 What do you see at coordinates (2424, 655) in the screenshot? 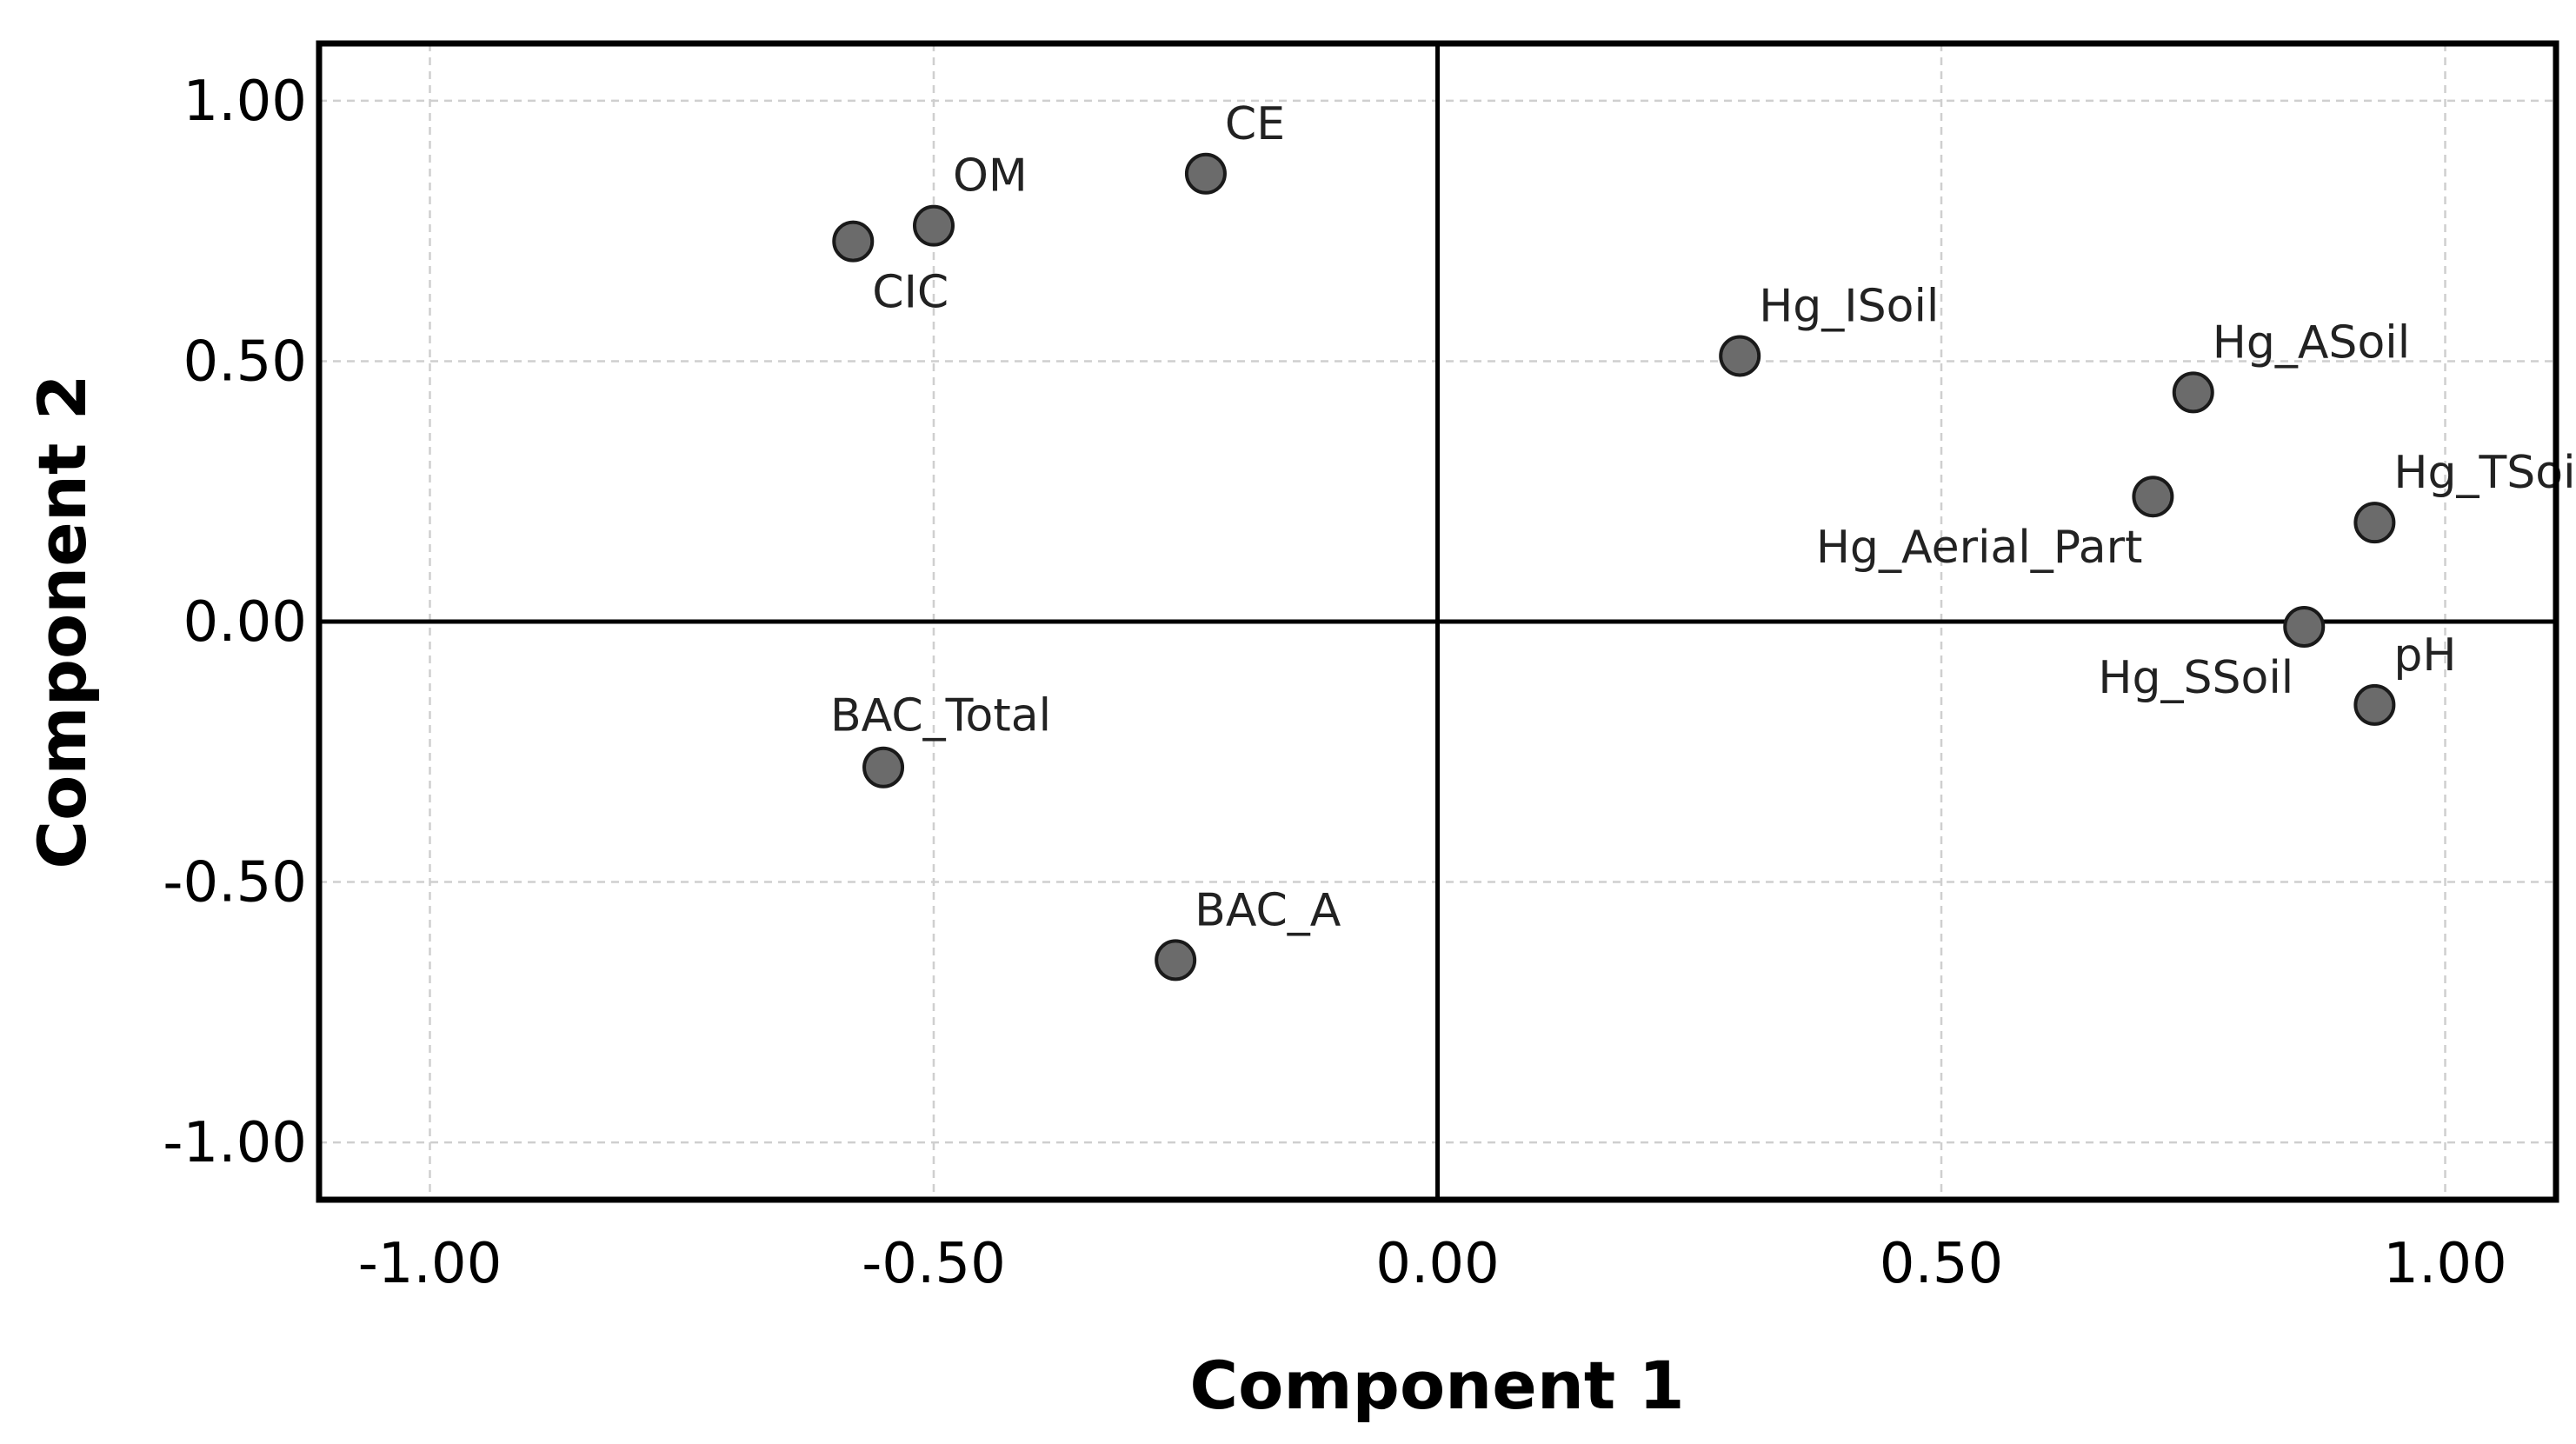
I see `point-label: pH` at bounding box center [2424, 655].